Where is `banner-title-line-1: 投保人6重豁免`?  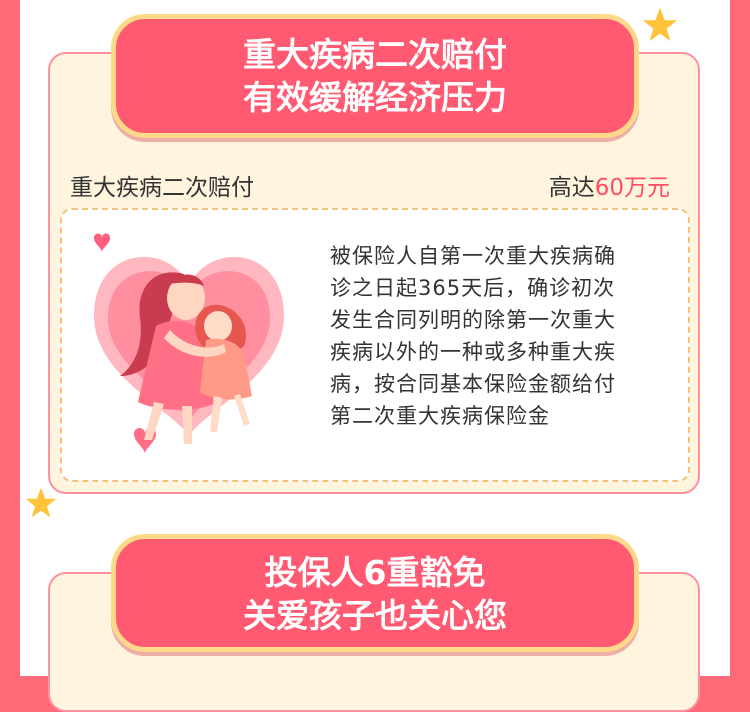
banner-title-line-1: 投保人6重豁免 is located at coordinates (375, 572).